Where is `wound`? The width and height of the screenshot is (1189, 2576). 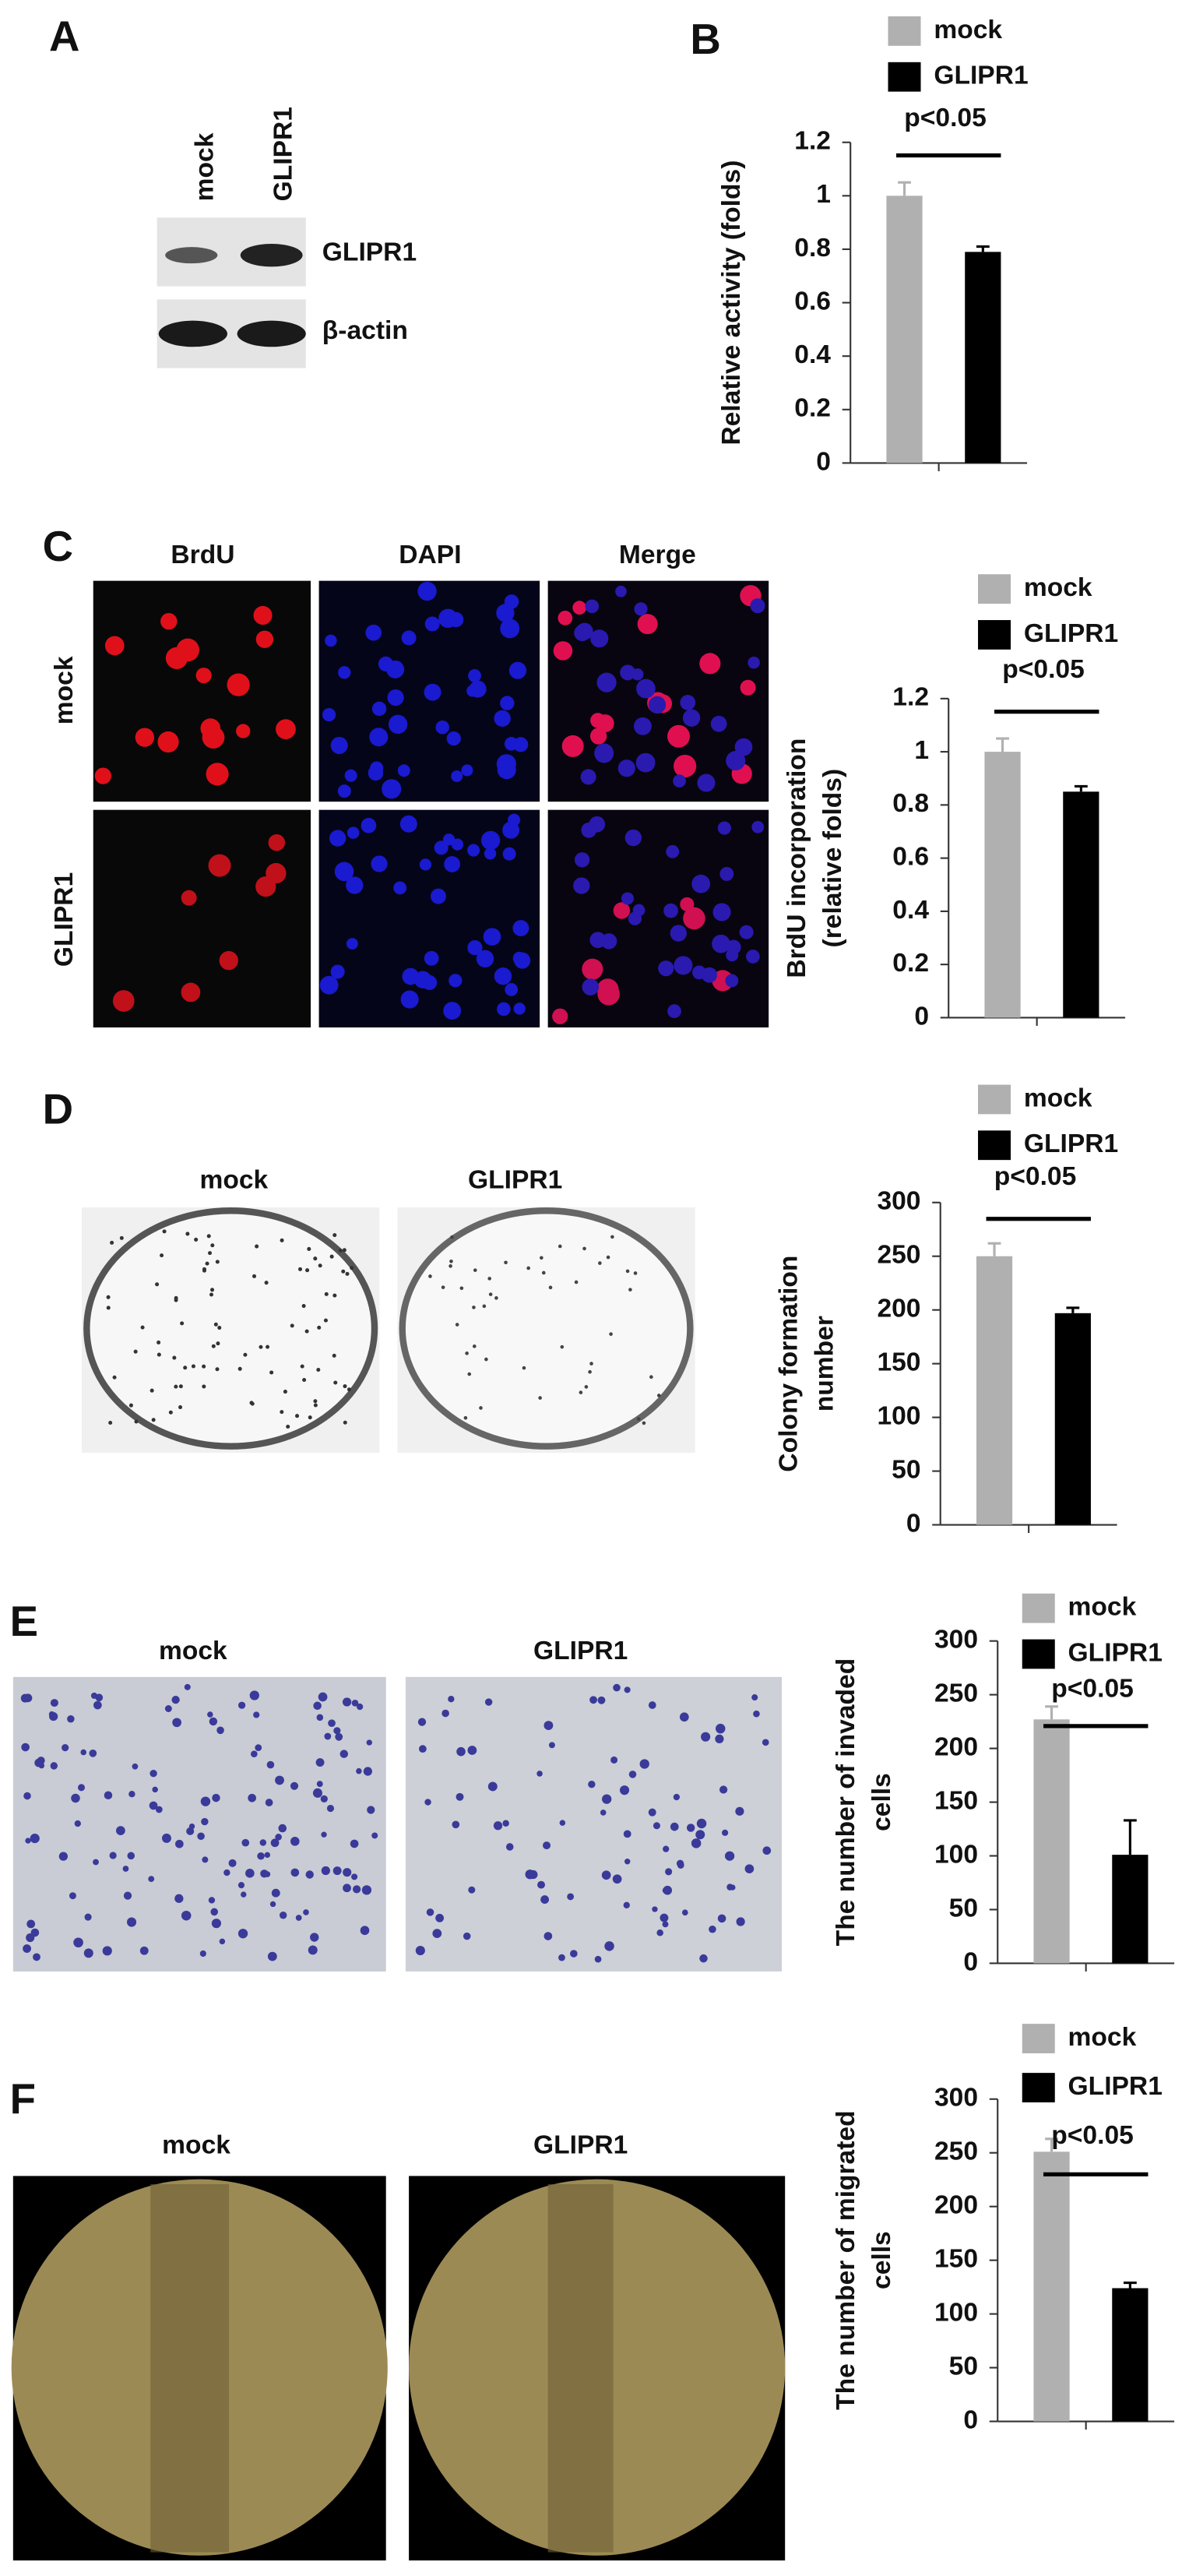 wound is located at coordinates (580, 2368).